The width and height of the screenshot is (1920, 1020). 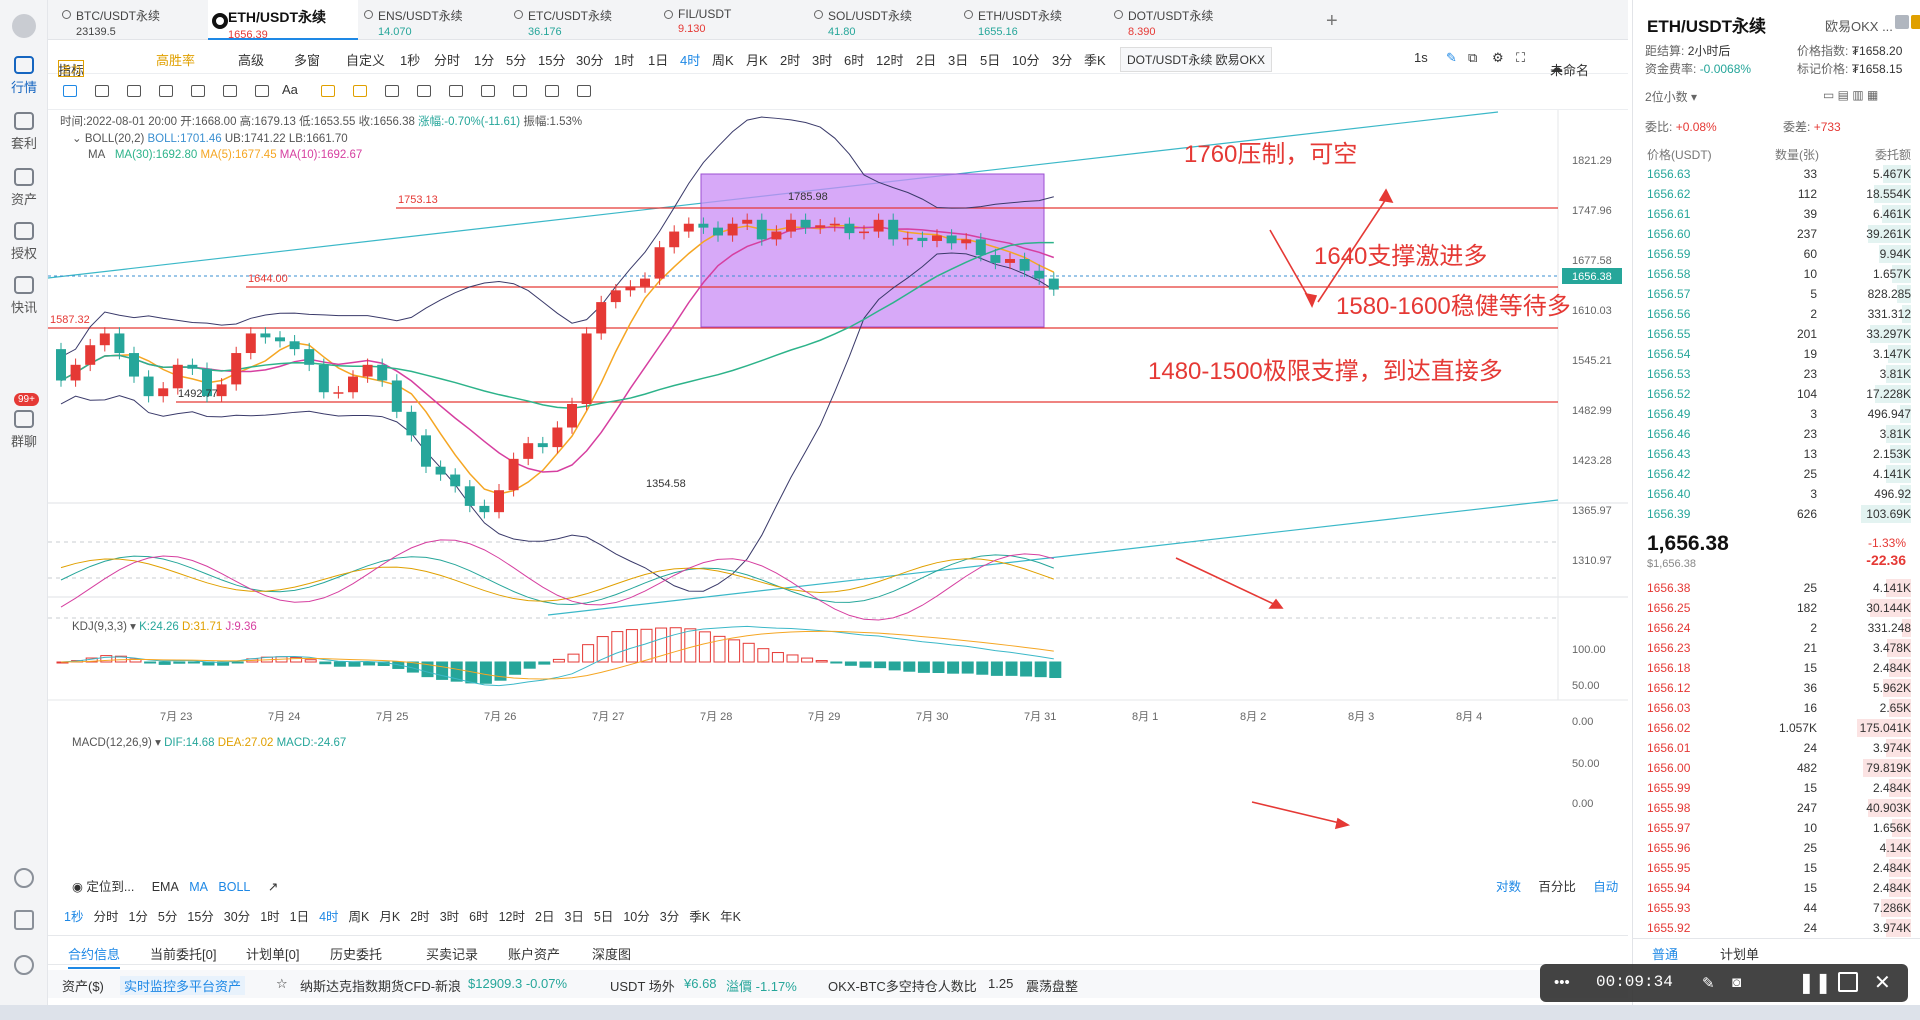 I want to click on bottom-interval-5: 30分, so click(x=237, y=917).